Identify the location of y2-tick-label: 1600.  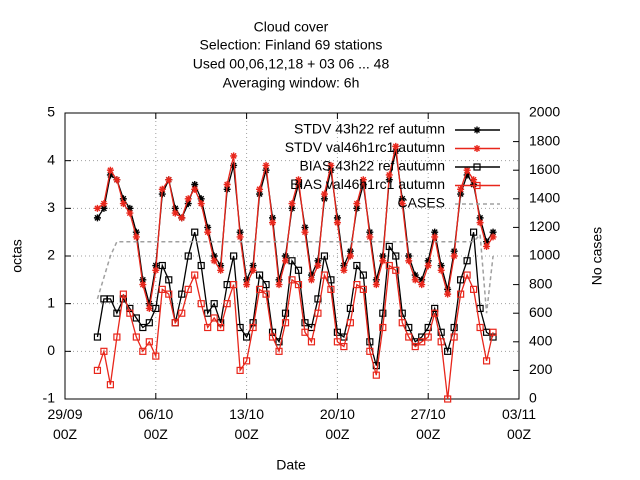
(544, 169).